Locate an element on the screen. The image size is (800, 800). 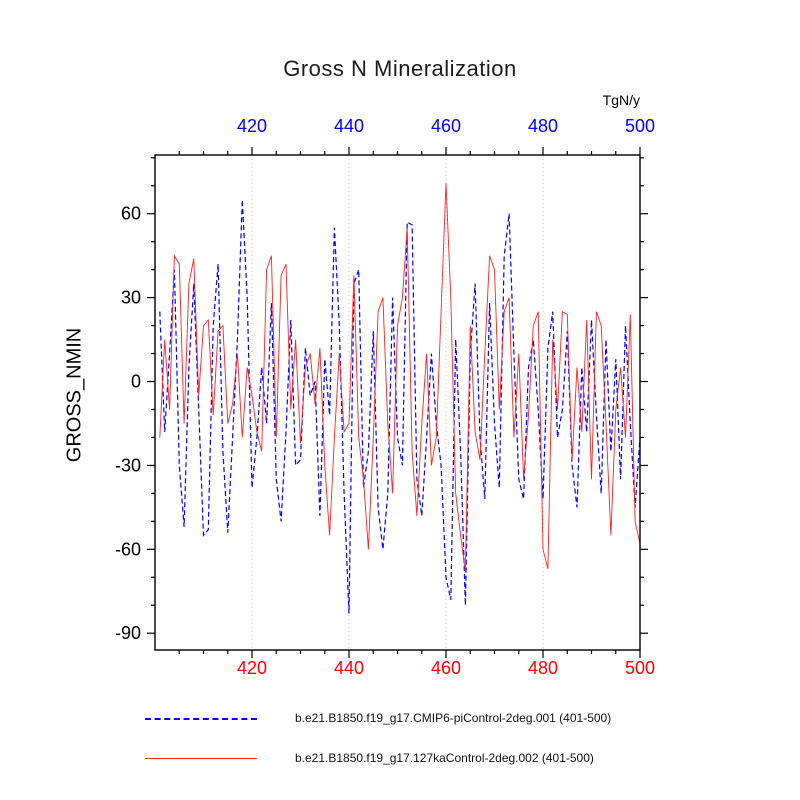
tick-labels-top: 420 440 460 480 500 is located at coordinates (446, 126).